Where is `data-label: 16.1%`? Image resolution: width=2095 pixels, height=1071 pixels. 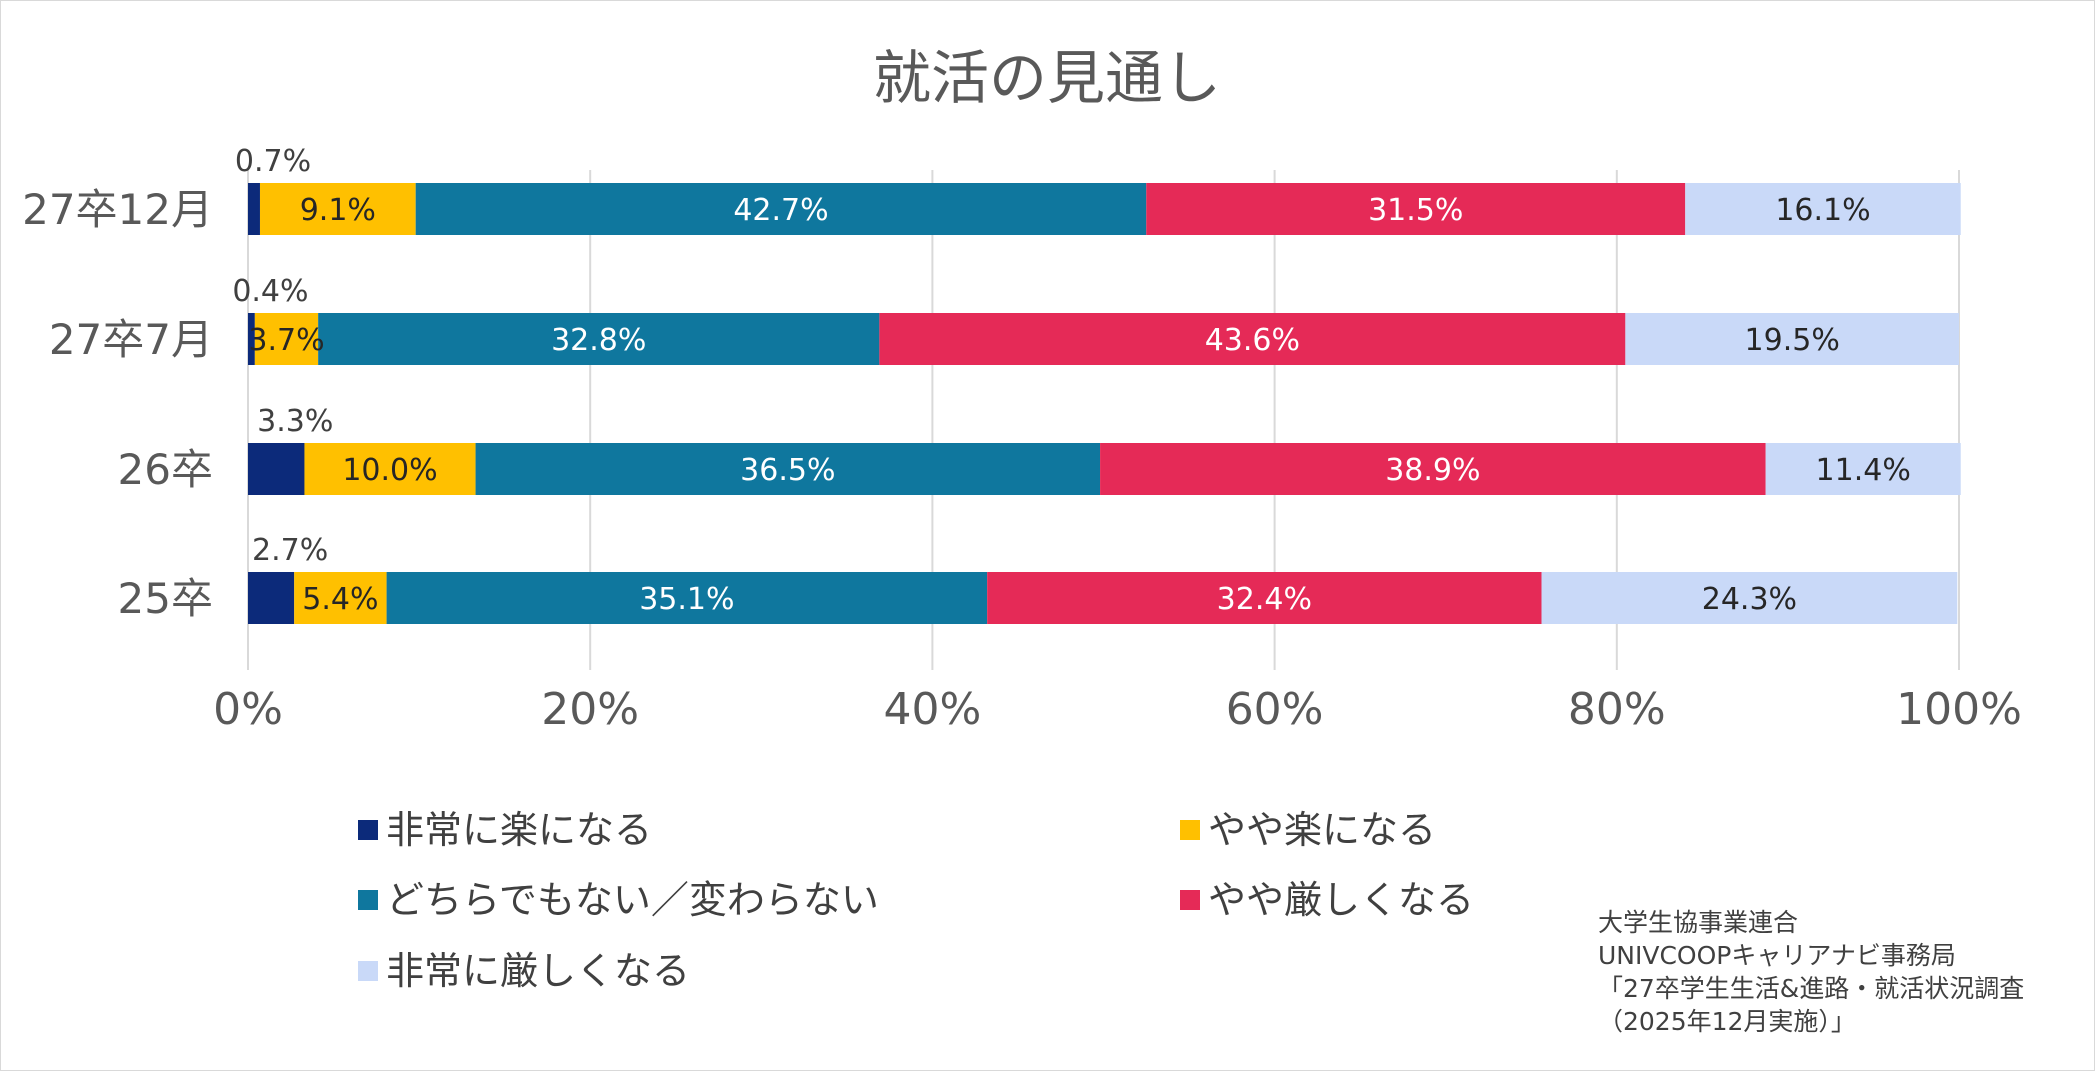 data-label: 16.1% is located at coordinates (1822, 210).